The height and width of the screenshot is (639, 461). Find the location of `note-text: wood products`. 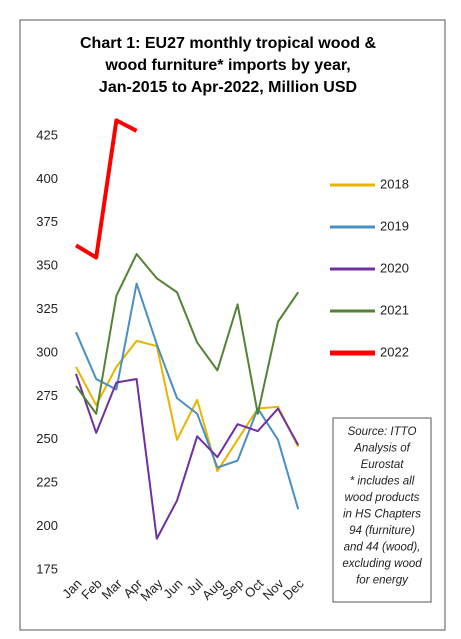

note-text: wood products is located at coordinates (382, 498).